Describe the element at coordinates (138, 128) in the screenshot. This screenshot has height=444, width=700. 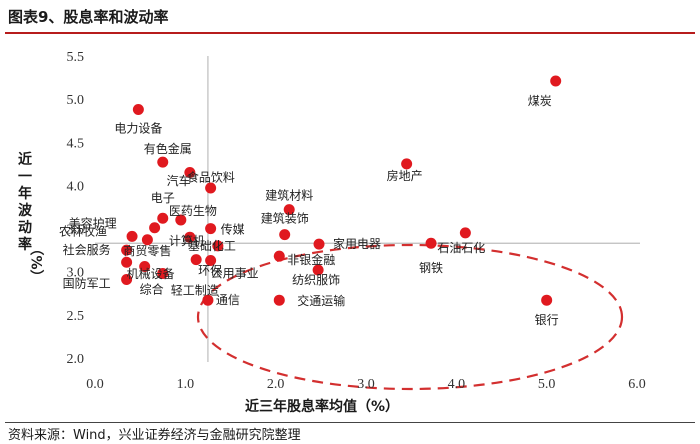
I see `point-label: 电力设备` at that location.